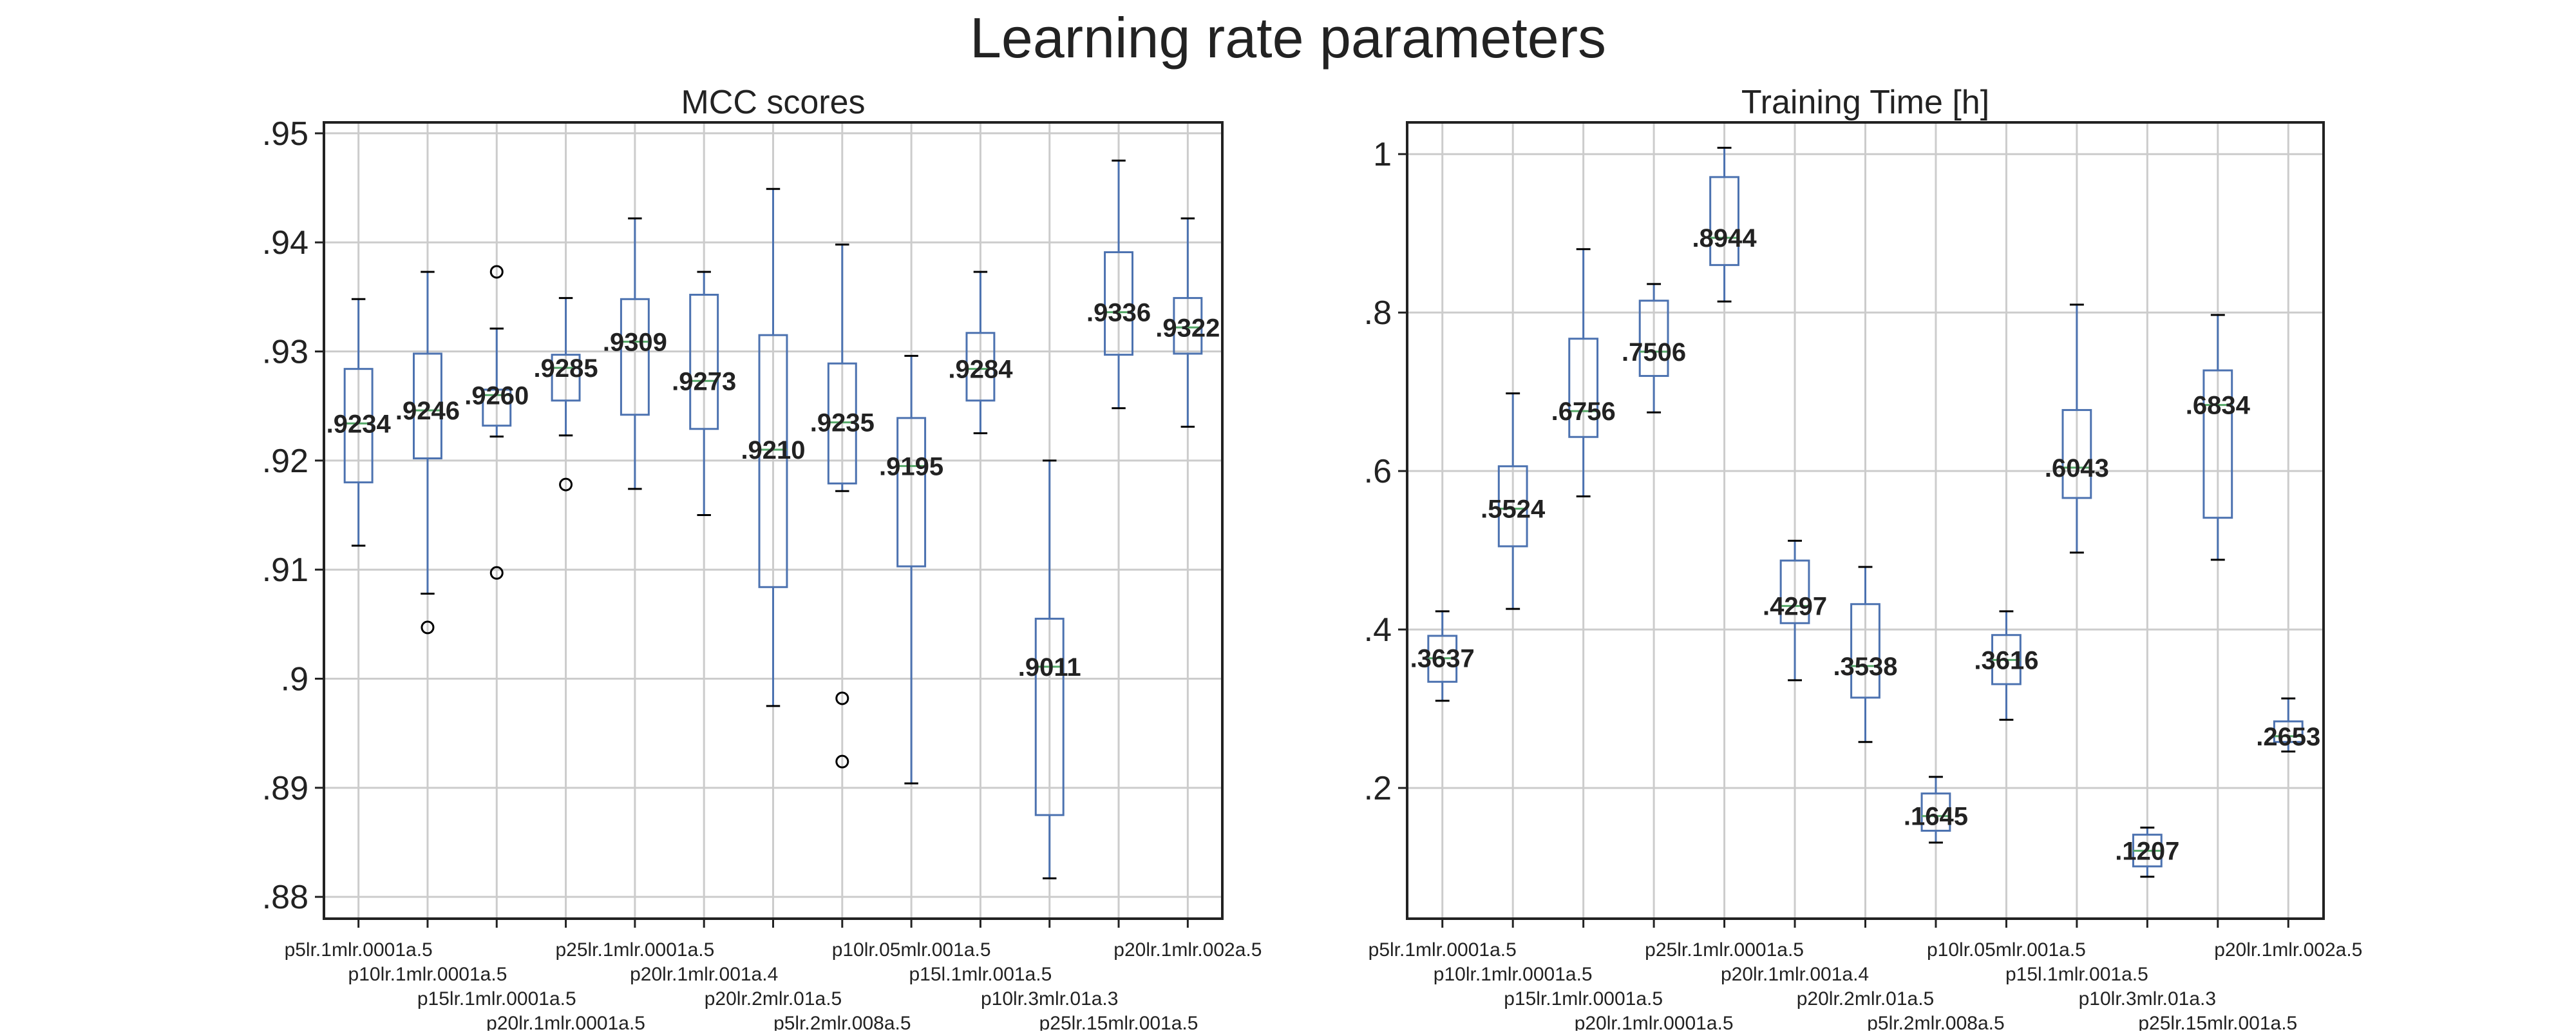 The image size is (2576, 1034). What do you see at coordinates (285, 897) in the screenshot?
I see `y-tick-label: .88` at bounding box center [285, 897].